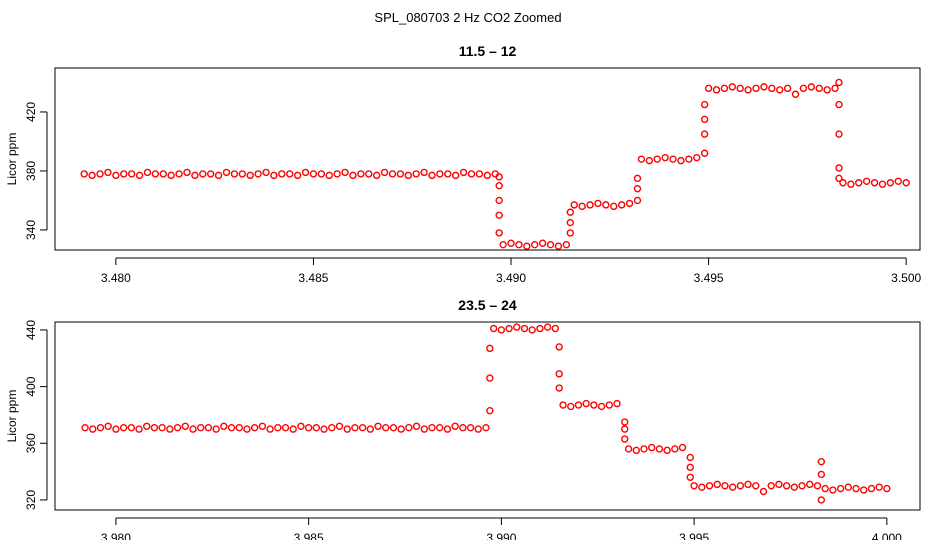  I want to click on x-tick-label: 3.995, so click(694, 535).